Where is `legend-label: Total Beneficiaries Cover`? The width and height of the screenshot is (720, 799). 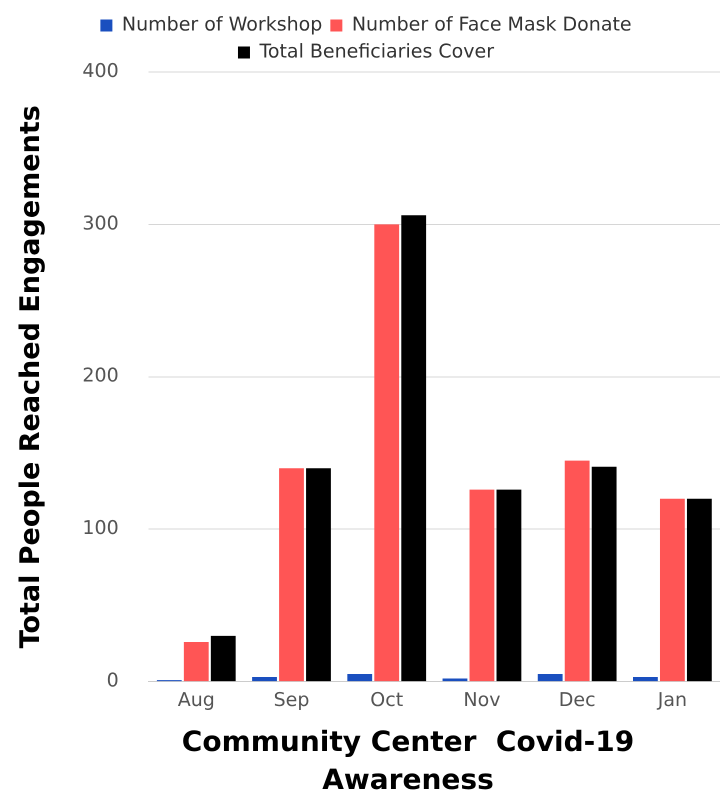
legend-label: Total Beneficiaries Cover is located at coordinates (376, 51).